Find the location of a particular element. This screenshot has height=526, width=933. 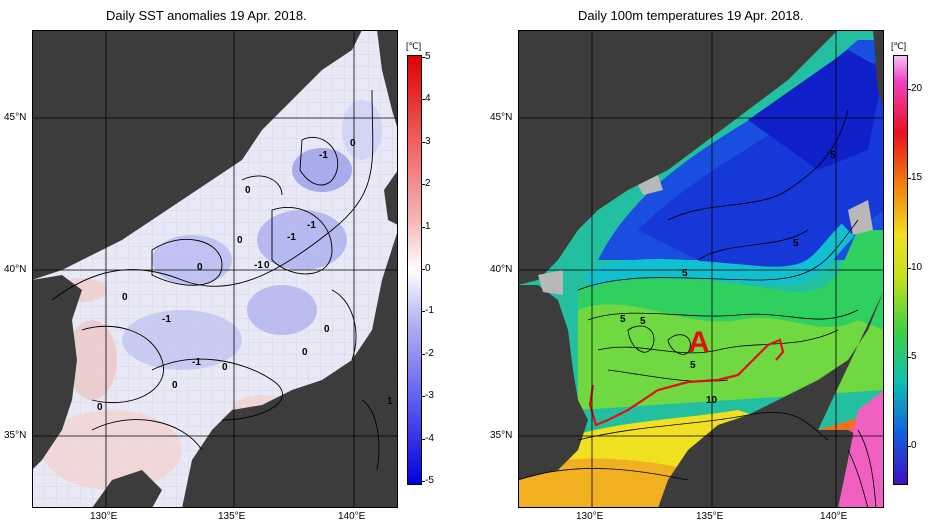

colorbar-tick-label: -2 is located at coordinates (429, 353).